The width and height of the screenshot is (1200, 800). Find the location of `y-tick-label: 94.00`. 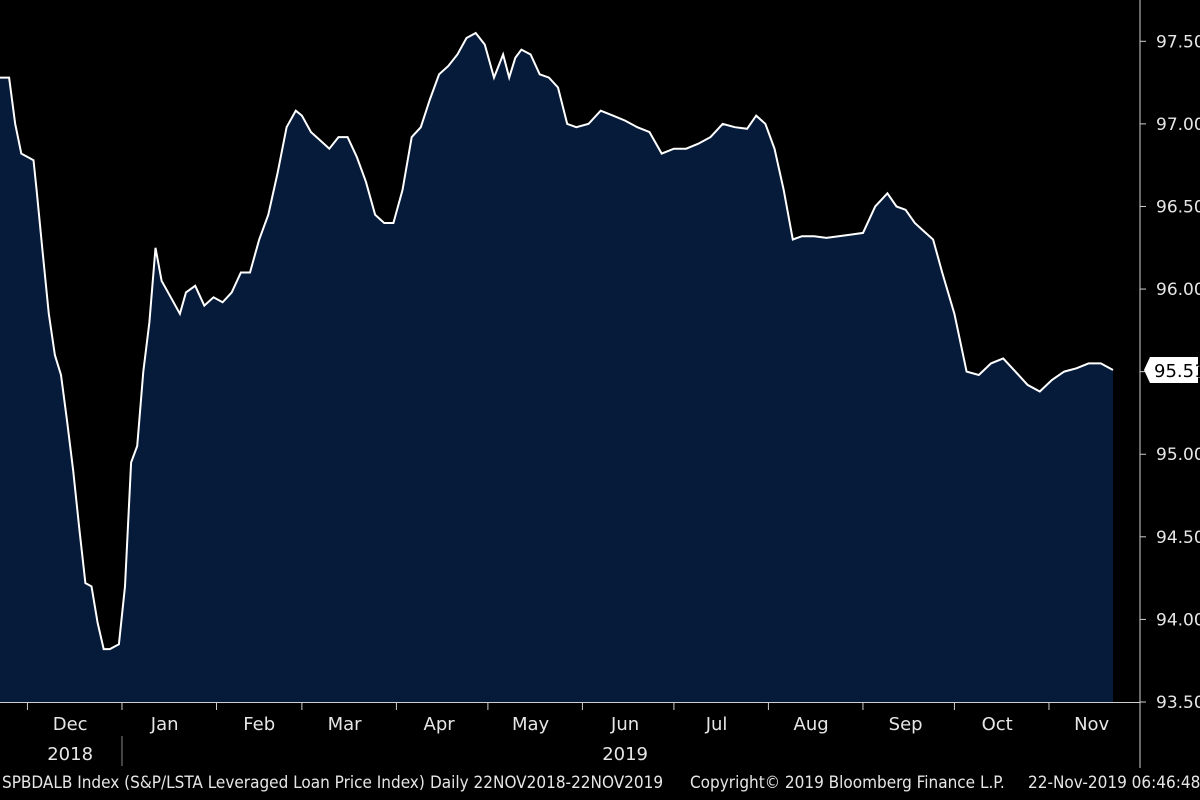

y-tick-label: 94.00 is located at coordinates (1178, 620).